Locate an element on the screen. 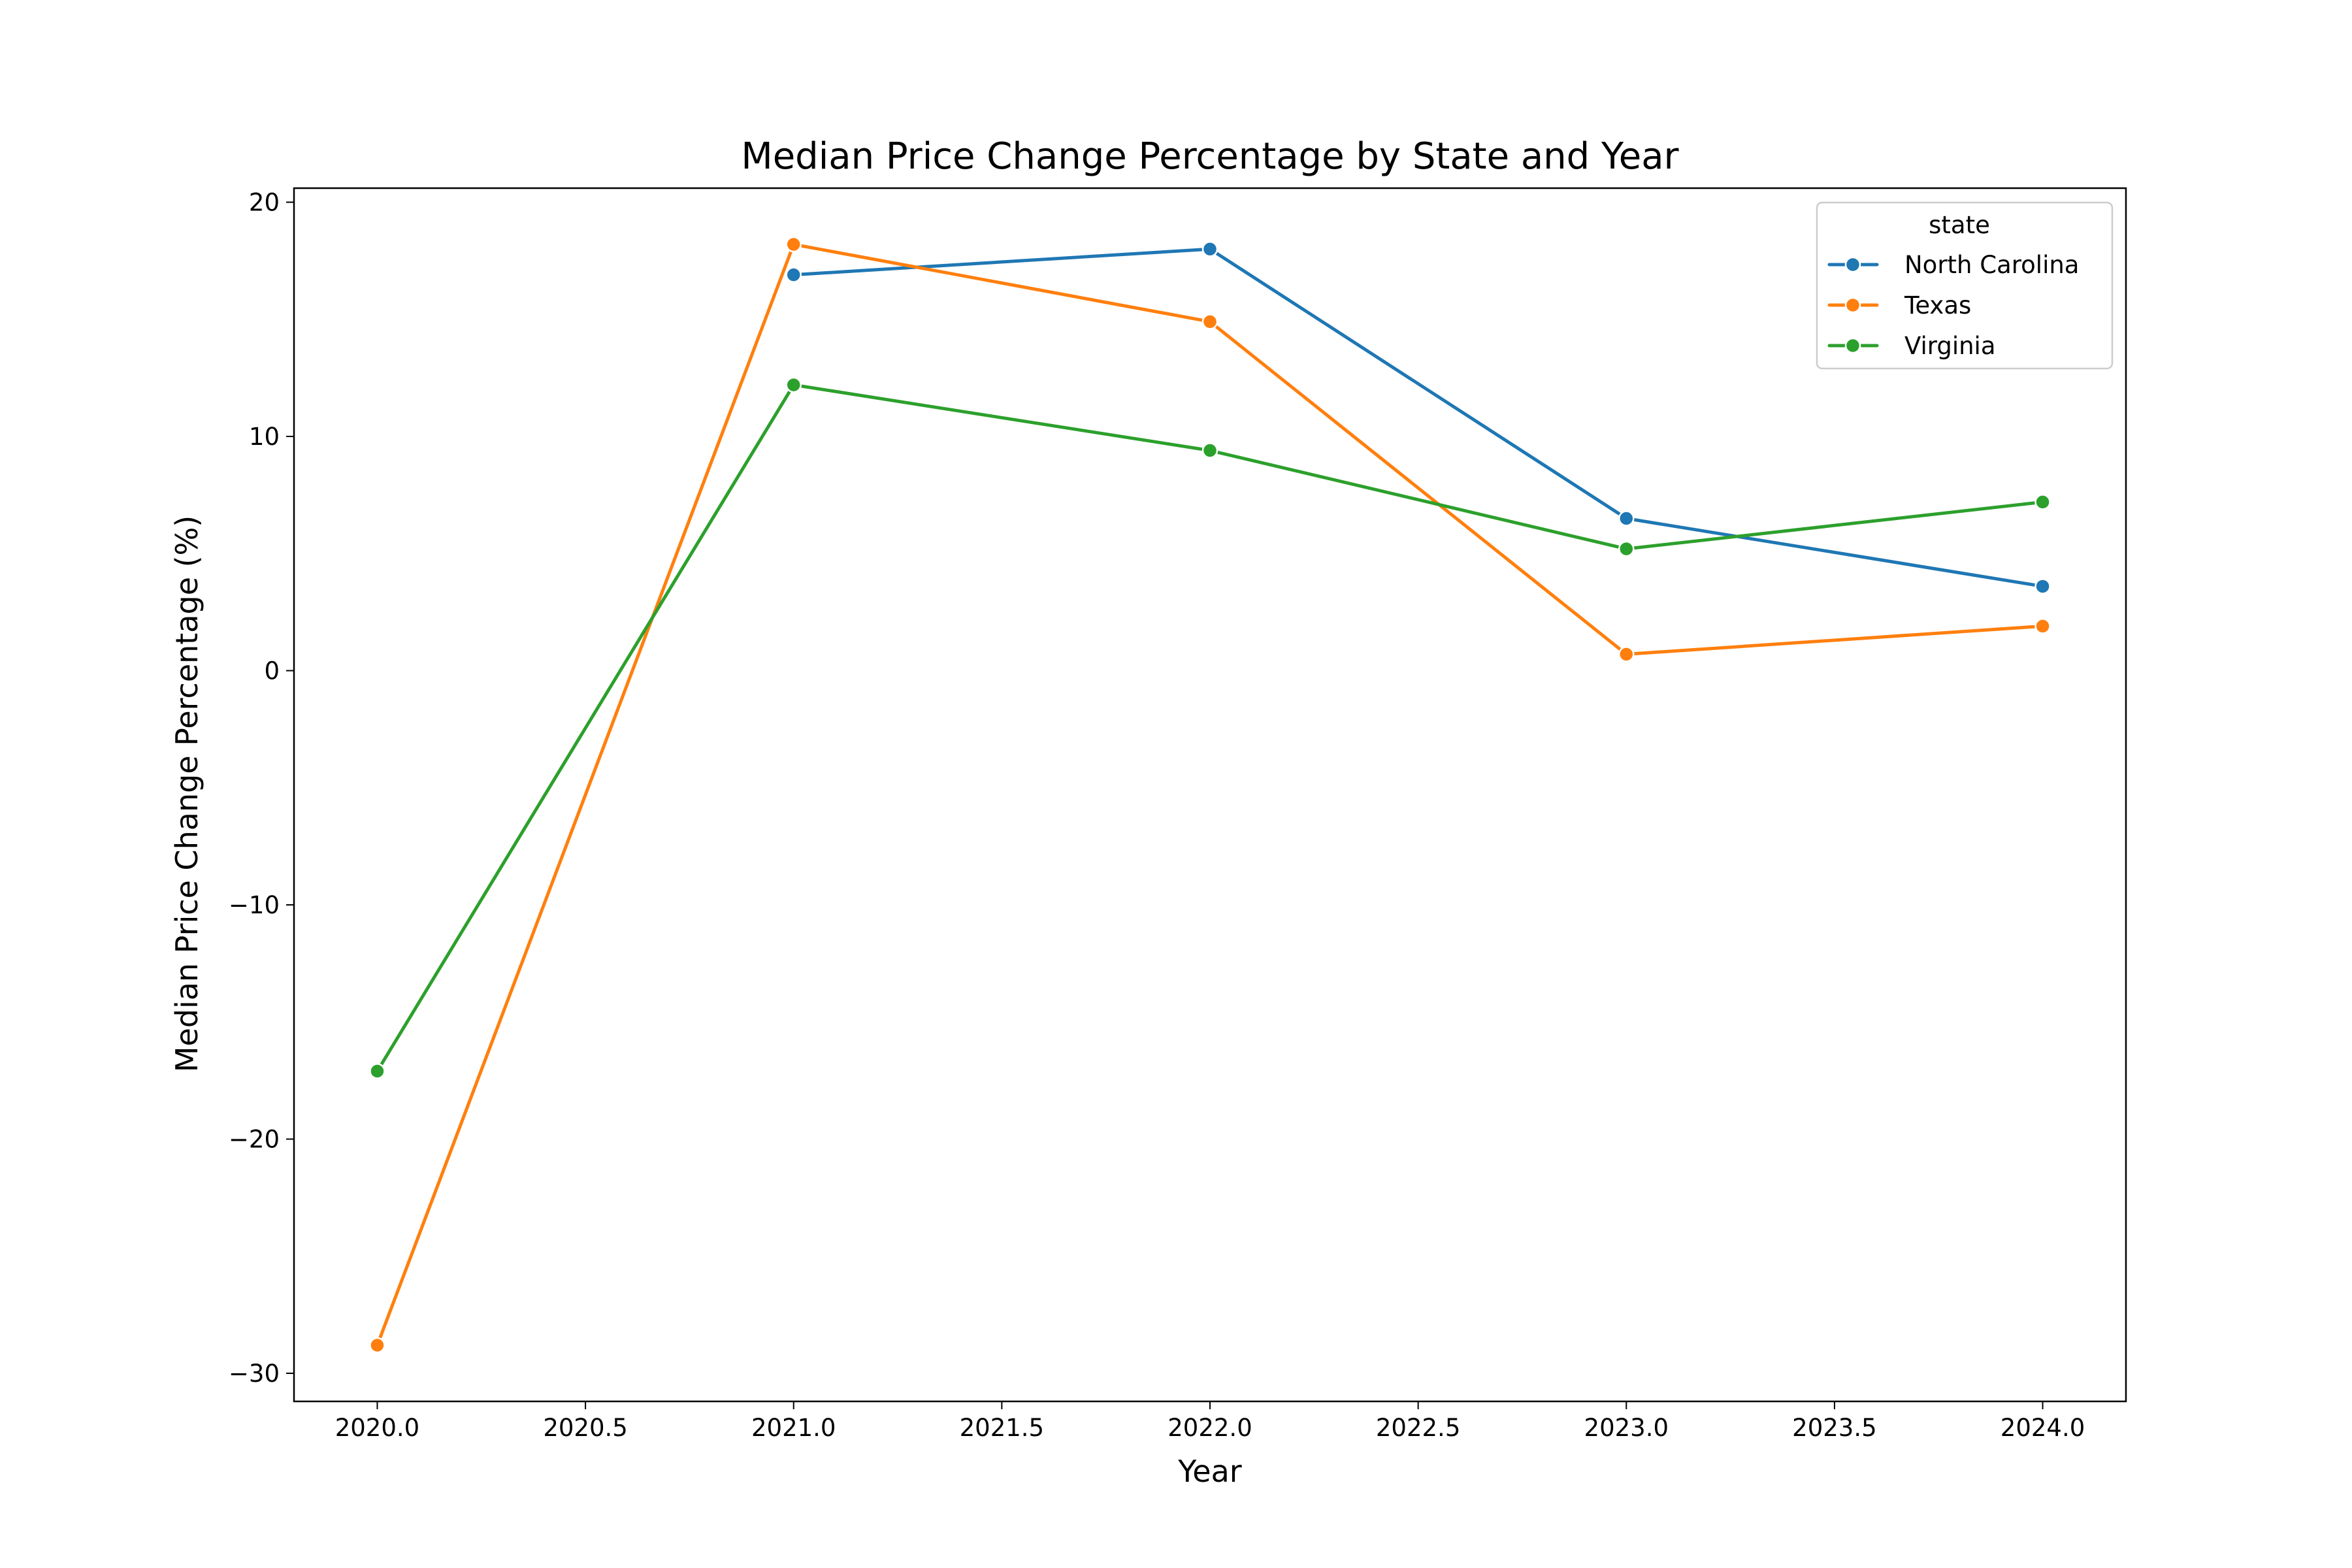  legend-label-virginia: Virginia is located at coordinates (1950, 346).